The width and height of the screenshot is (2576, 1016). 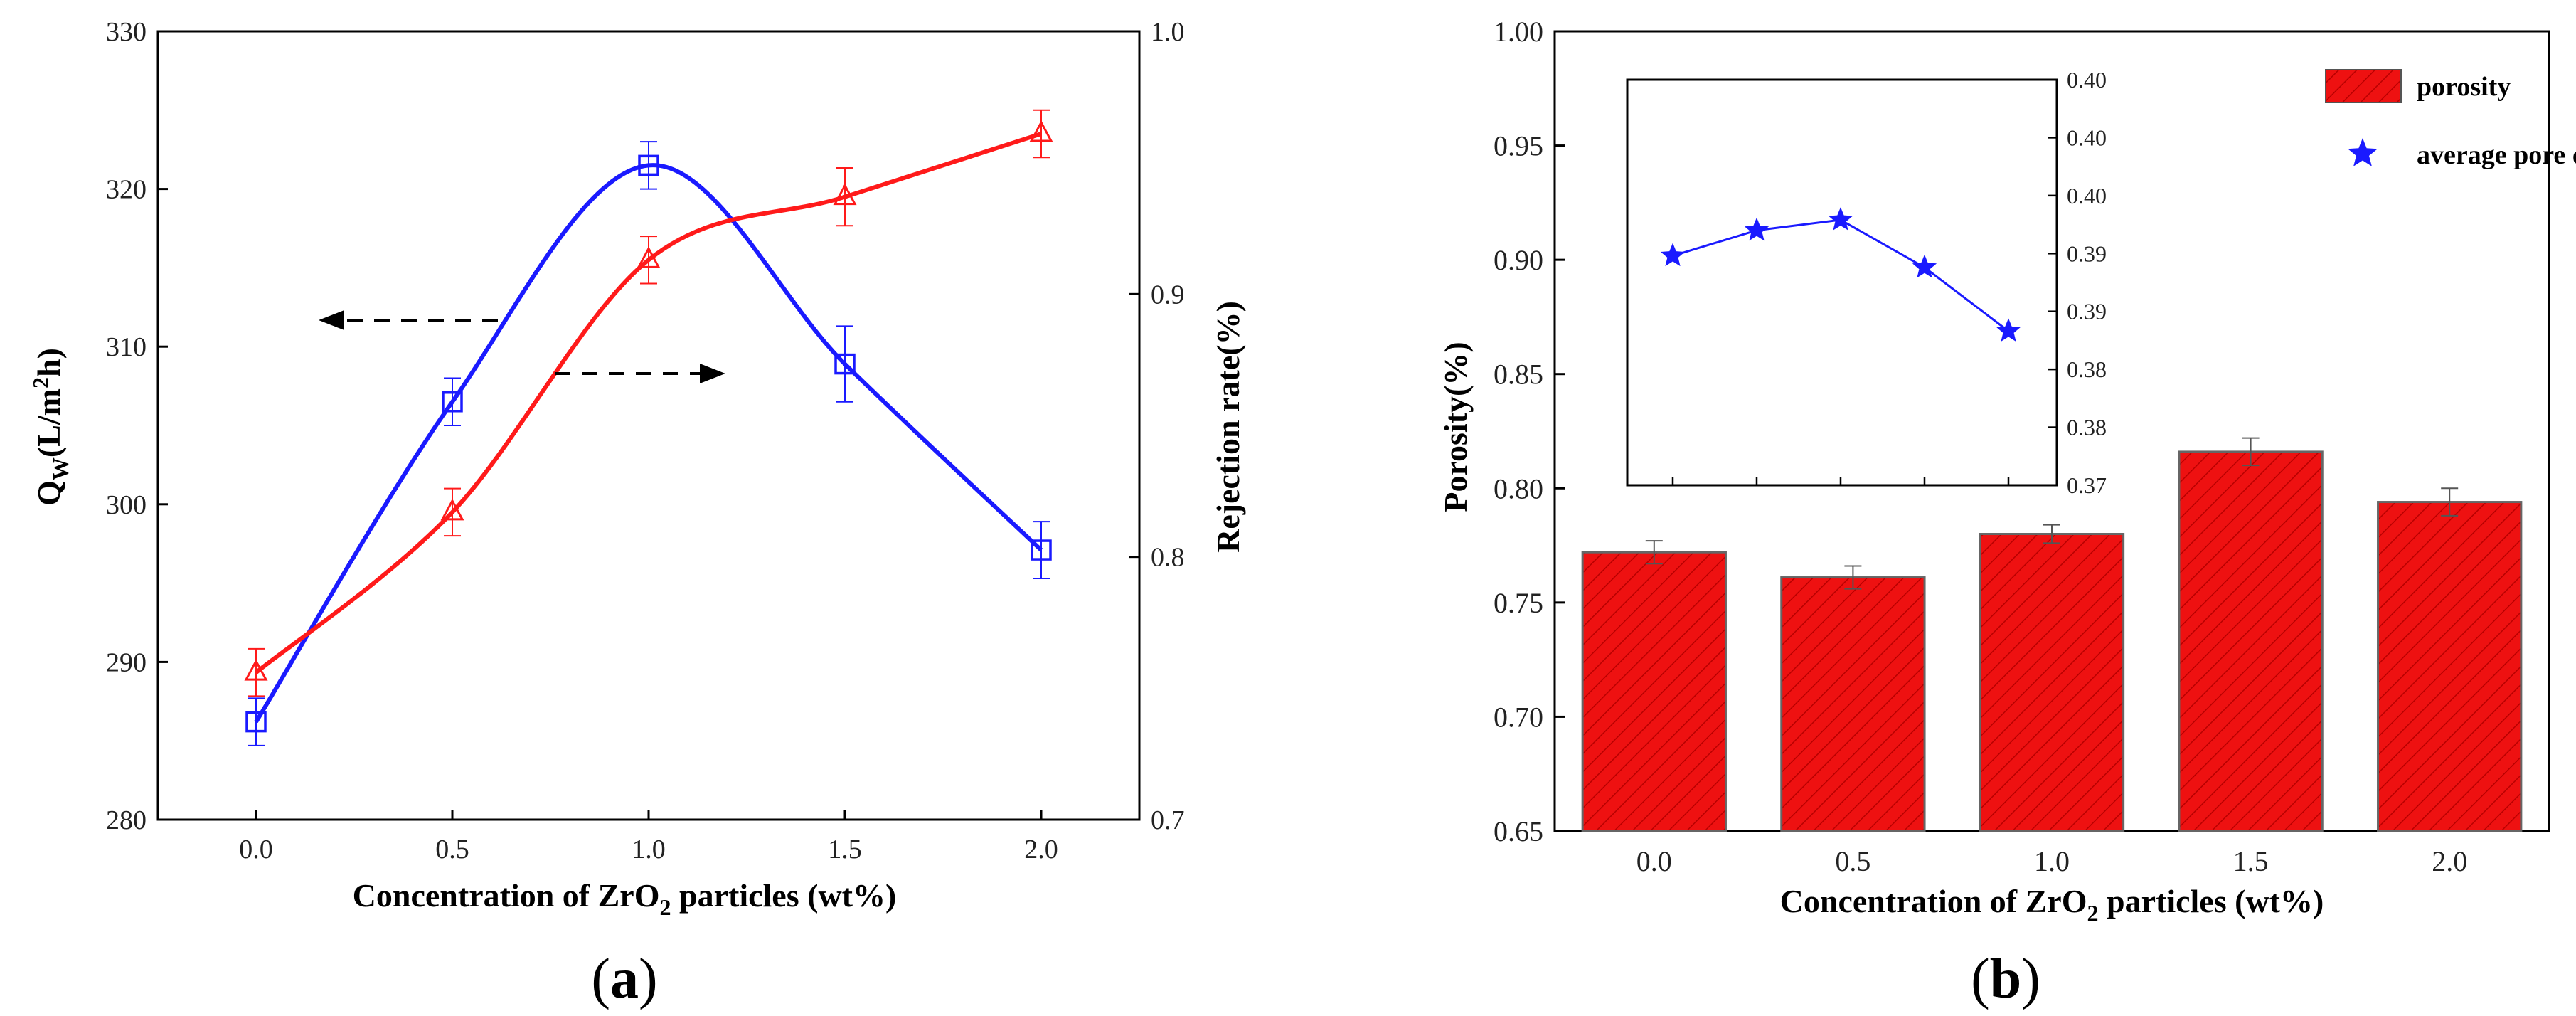 What do you see at coordinates (625, 898) in the screenshot?
I see `panel-a-x-axis-label: Concentration of ZrO2 particles (wt%)` at bounding box center [625, 898].